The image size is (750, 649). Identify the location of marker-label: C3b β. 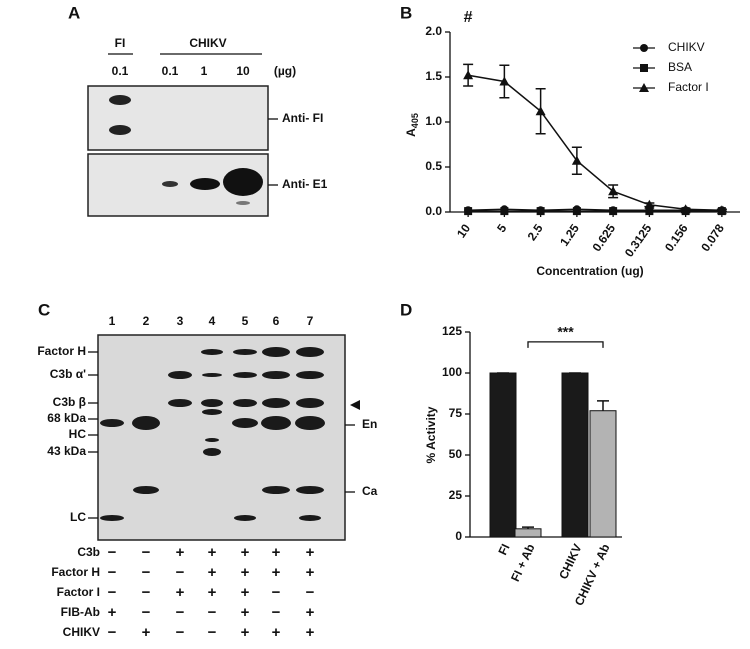
(69, 402).